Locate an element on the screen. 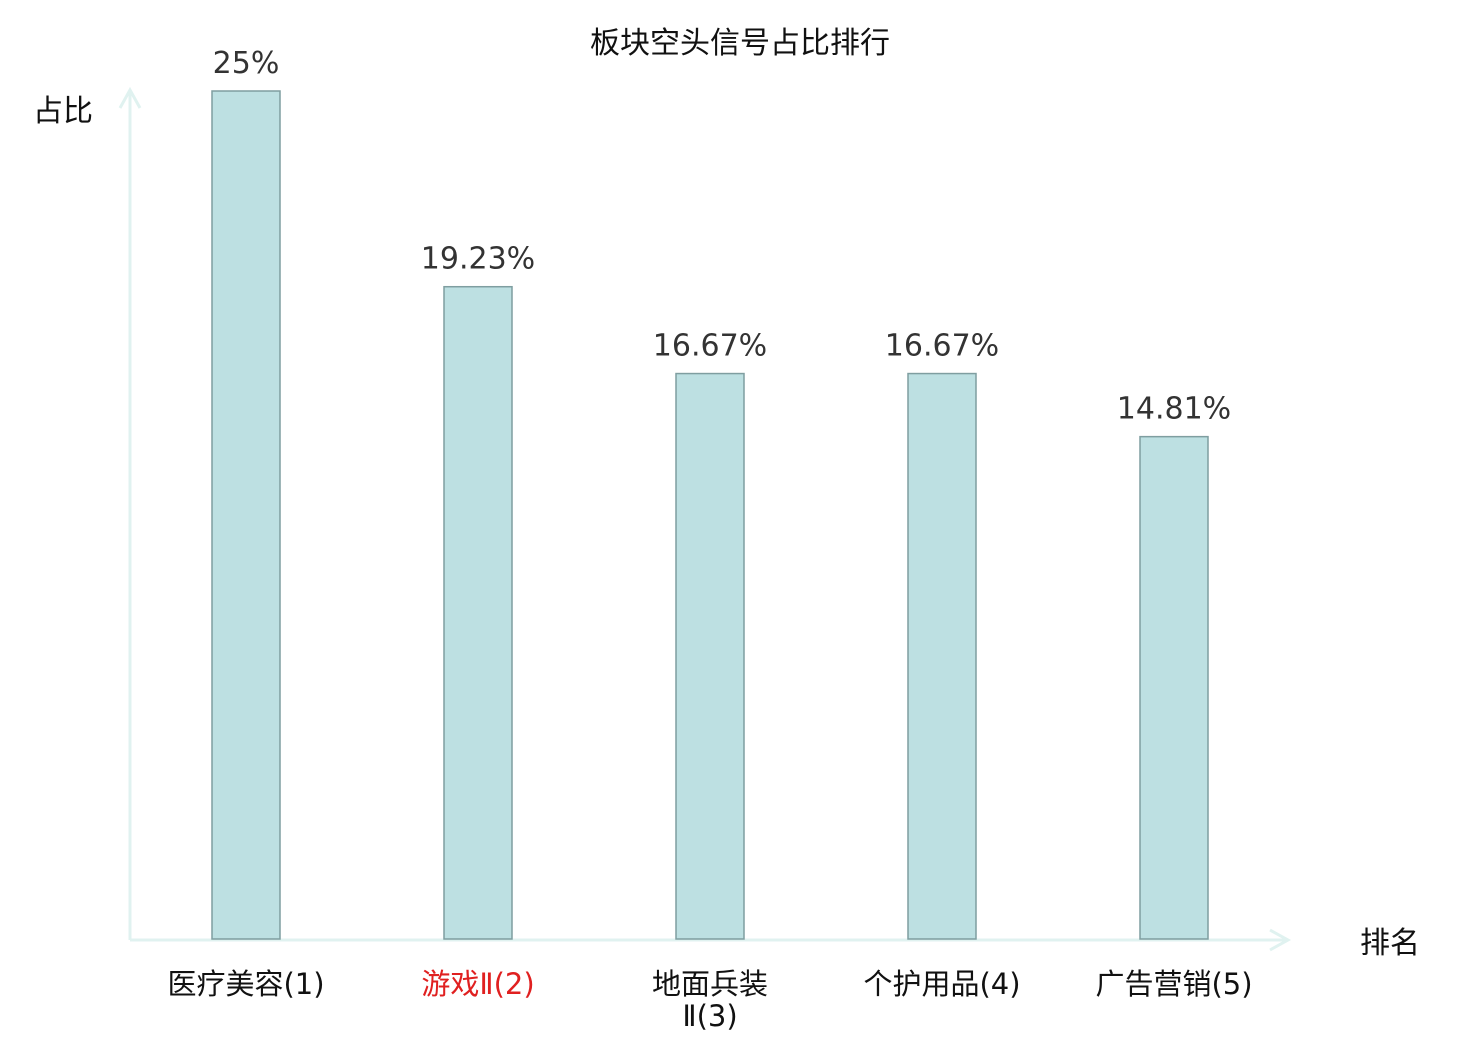 The width and height of the screenshot is (1480, 1040). category-label-5: 广告营销(5) is located at coordinates (1173, 984).